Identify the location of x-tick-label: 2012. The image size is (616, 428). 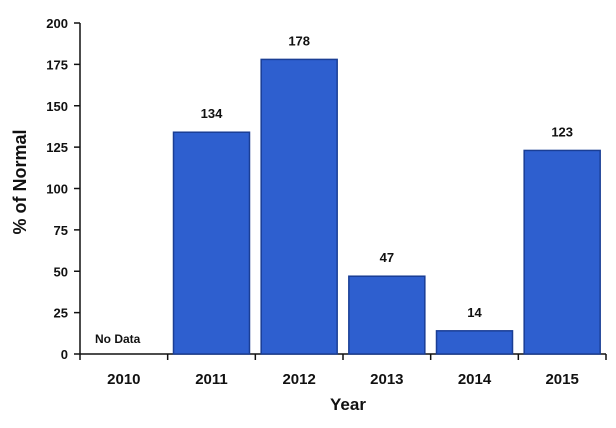
(298, 379).